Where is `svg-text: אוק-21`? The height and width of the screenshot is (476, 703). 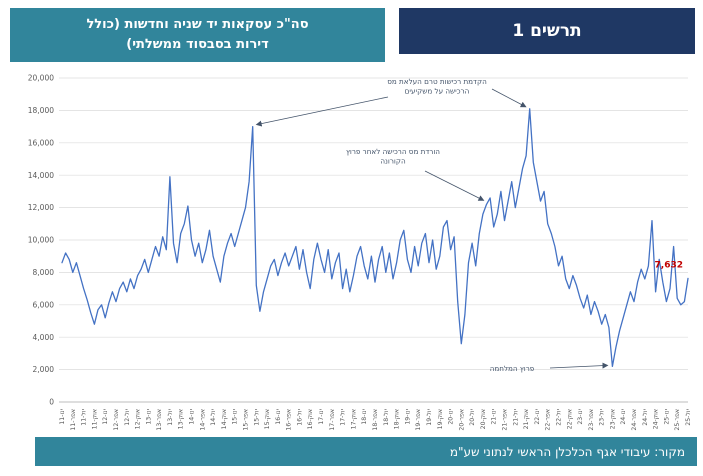 svg-text: אוק-21 is located at coordinates (526, 419).